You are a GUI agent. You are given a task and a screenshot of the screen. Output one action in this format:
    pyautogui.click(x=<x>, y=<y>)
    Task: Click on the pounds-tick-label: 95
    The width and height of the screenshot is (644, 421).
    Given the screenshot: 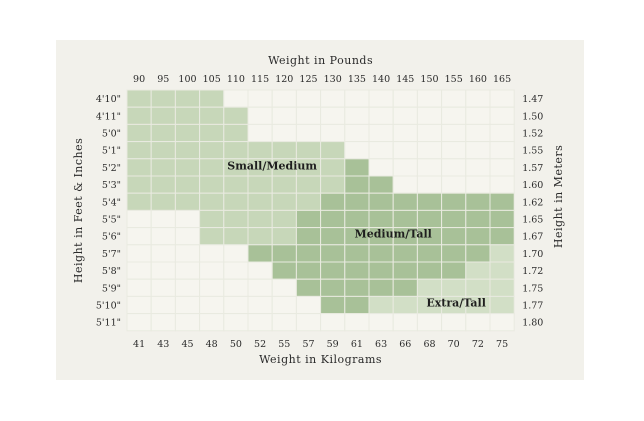 What is the action you would take?
    pyautogui.click(x=163, y=79)
    